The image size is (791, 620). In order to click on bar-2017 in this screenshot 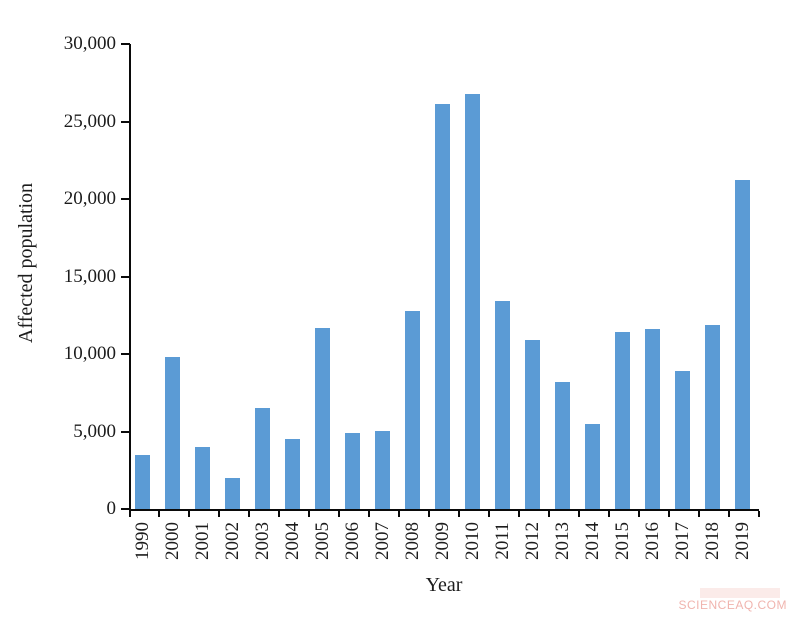, I will do `click(682, 440)`.